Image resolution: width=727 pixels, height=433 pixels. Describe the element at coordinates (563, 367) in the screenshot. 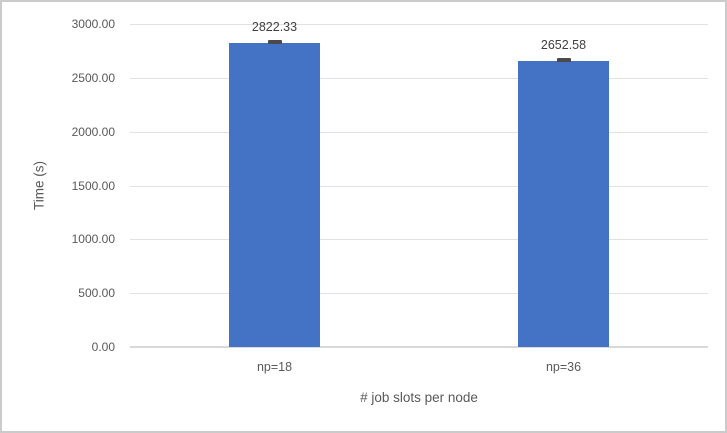

I see `x-category-label: np=36` at that location.